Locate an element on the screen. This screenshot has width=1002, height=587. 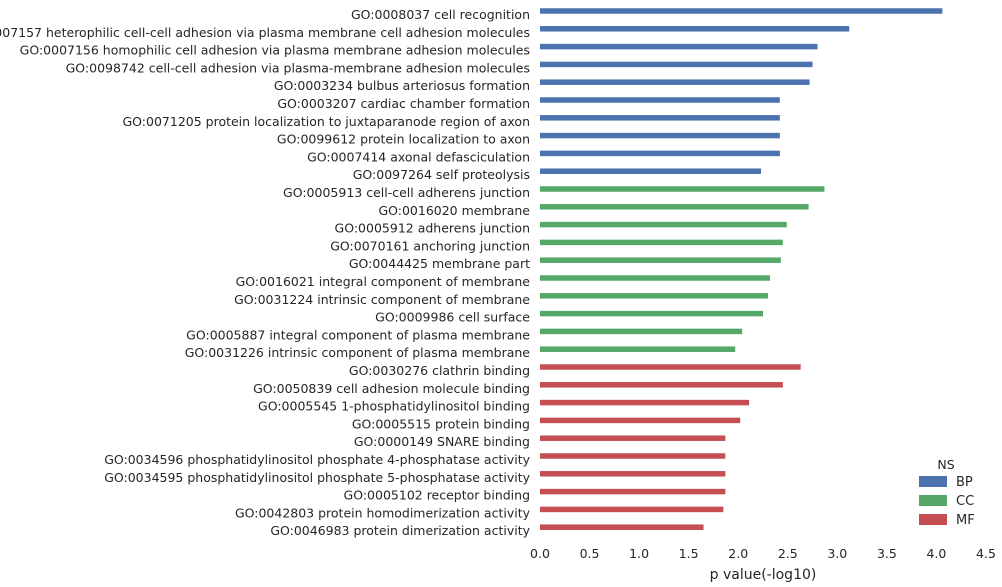
x-tick-label: 0.0 is located at coordinates (540, 553).